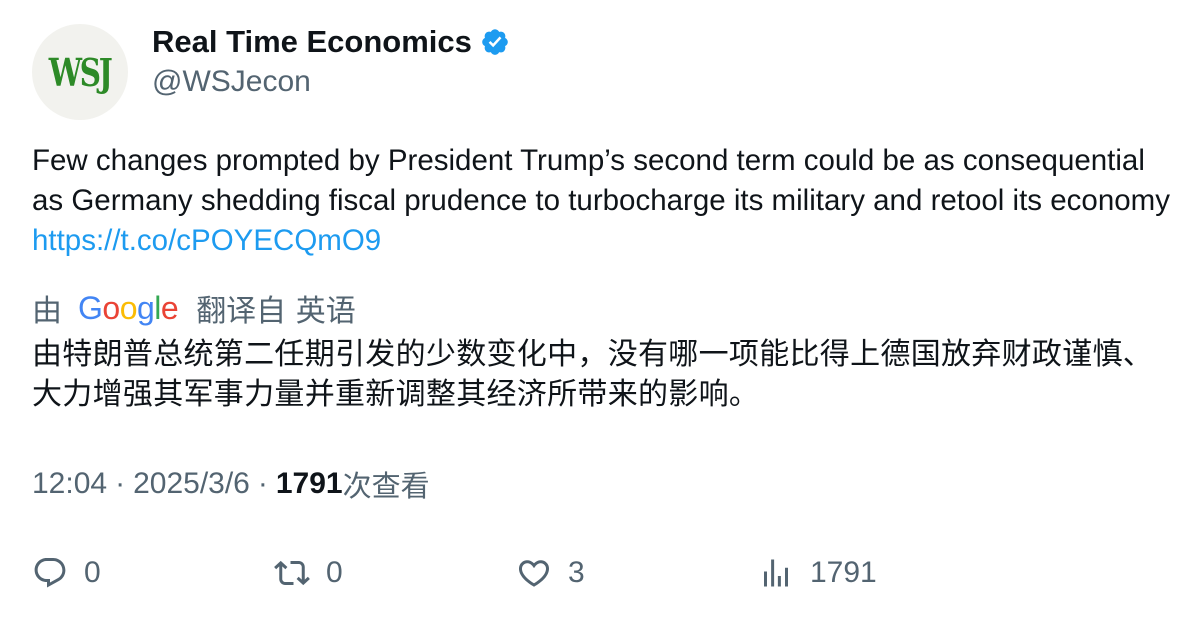  I want to click on like-button: 3, so click(550, 573).